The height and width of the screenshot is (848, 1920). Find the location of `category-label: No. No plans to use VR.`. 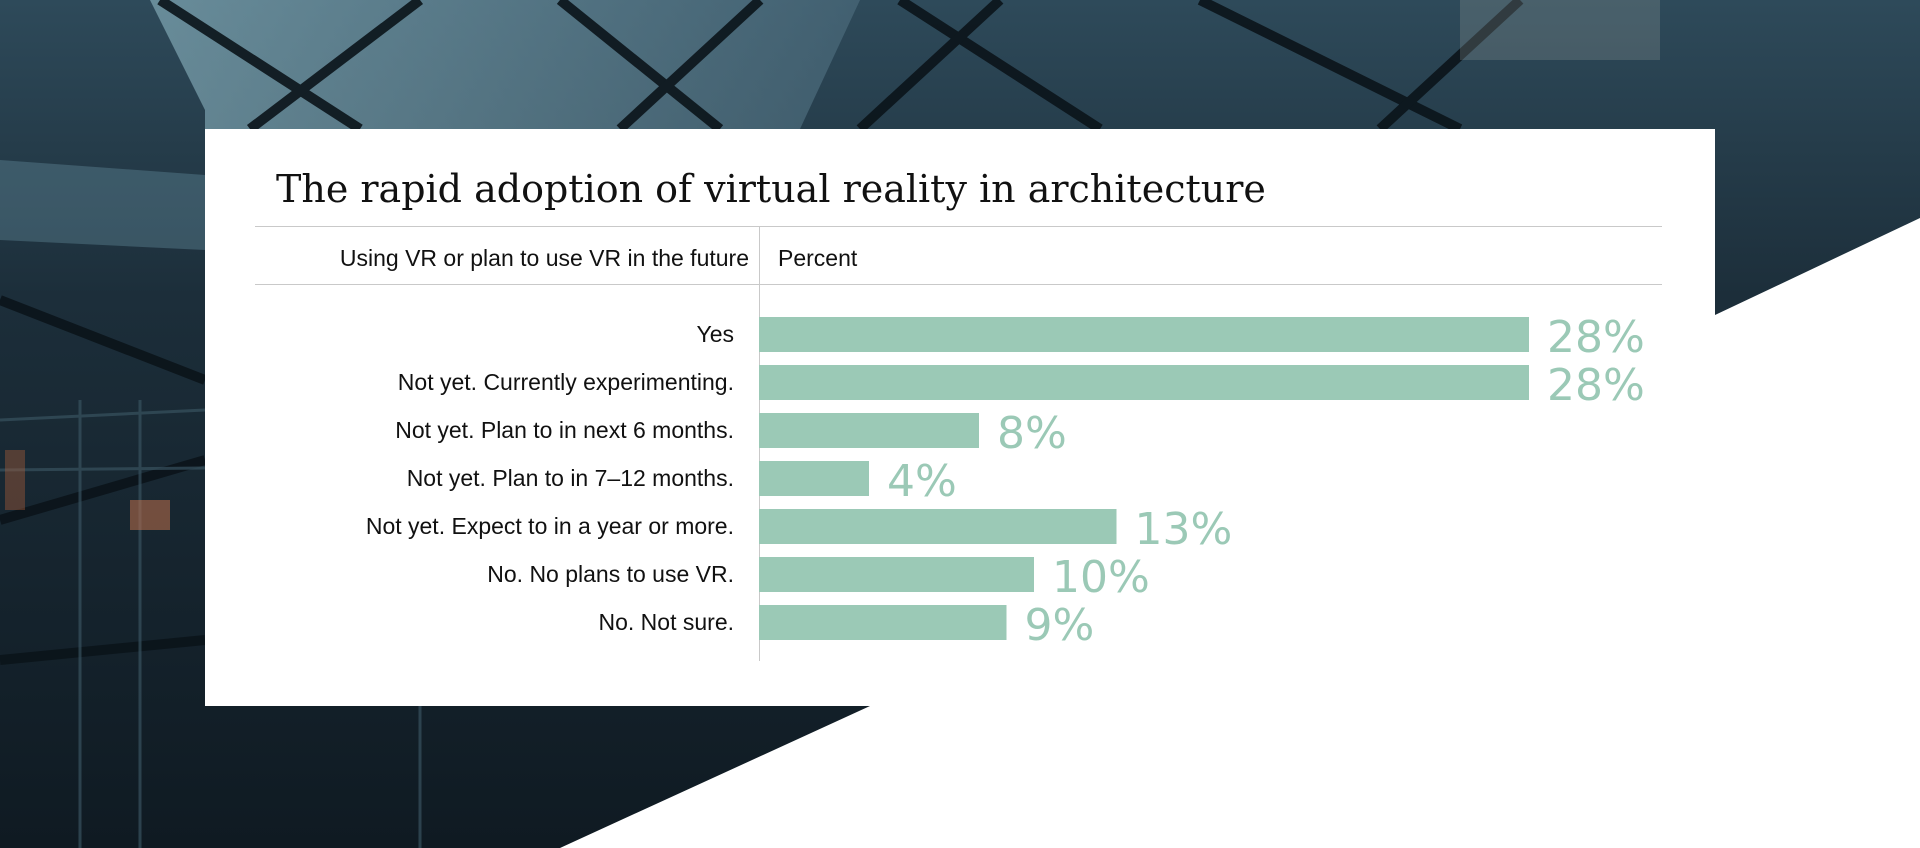

category-label: No. No plans to use VR. is located at coordinates (610, 574).